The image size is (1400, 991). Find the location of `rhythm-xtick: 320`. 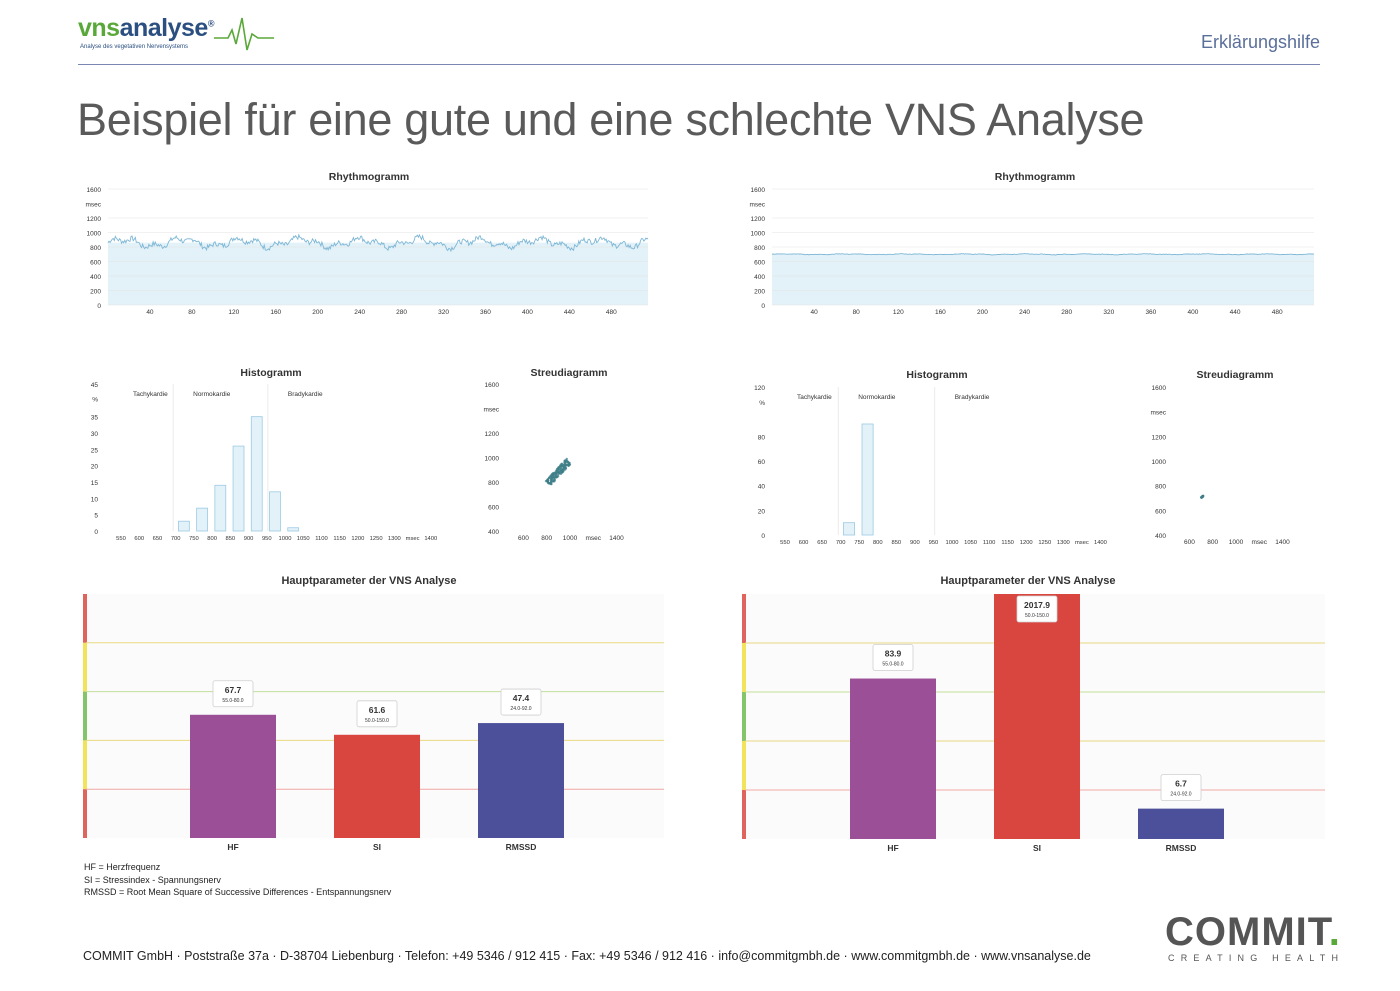

rhythm-xtick: 320 is located at coordinates (1108, 312).